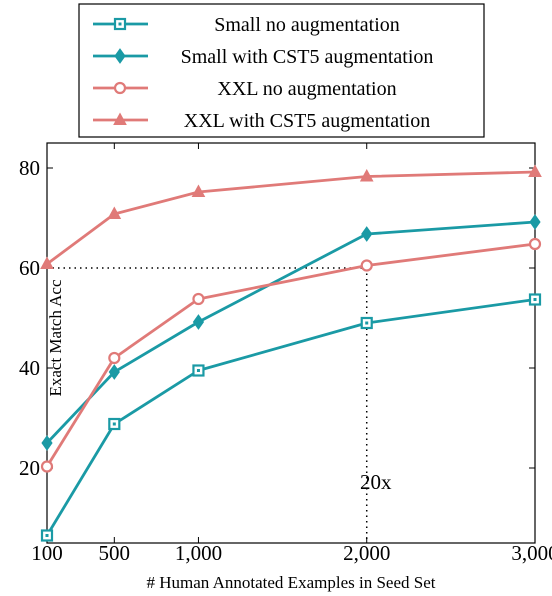  Describe the element at coordinates (531, 553) in the screenshot. I see `x-tick-label: 3,000` at that location.